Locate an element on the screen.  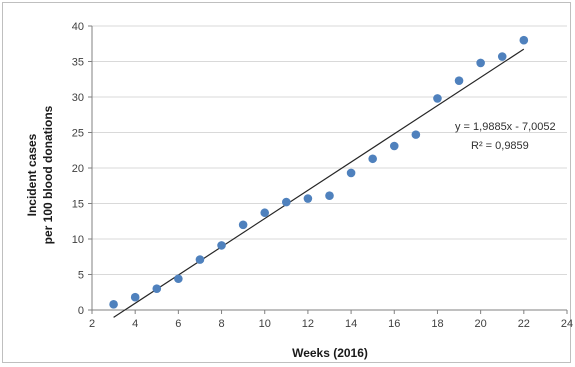
x-tick-label-10: 10 is located at coordinates (265, 324).